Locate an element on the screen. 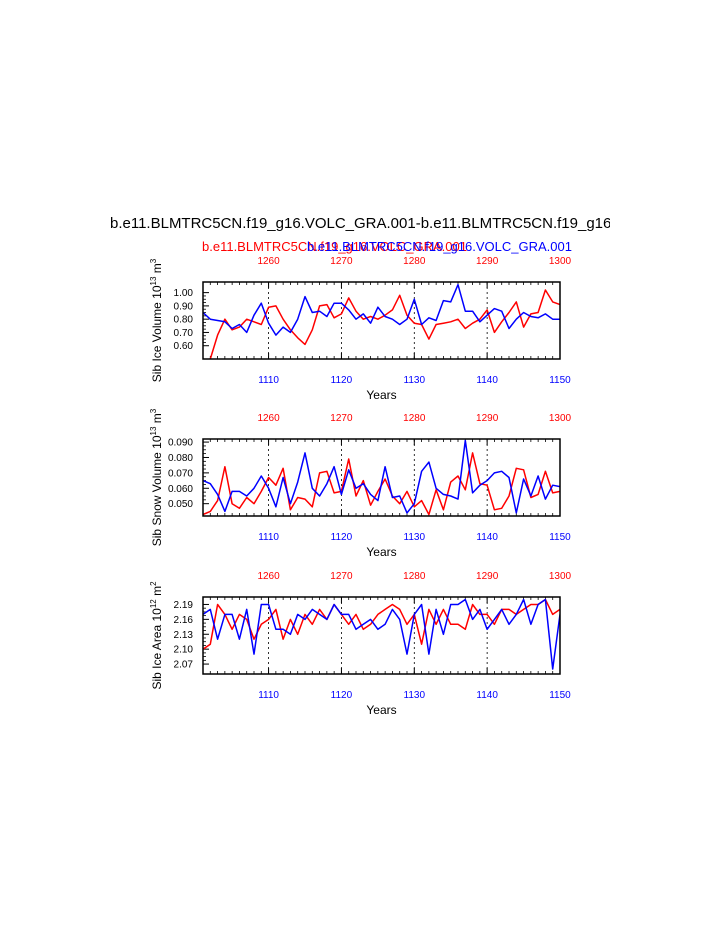  y-tick-label: 0.050 is located at coordinates (180, 504).